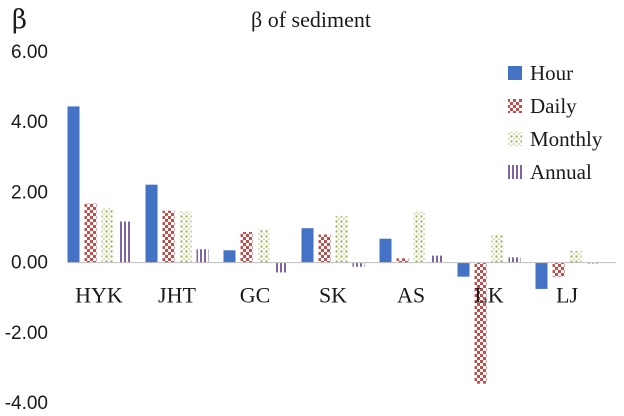  What do you see at coordinates (246, 247) in the screenshot?
I see `bar-daily-gc` at bounding box center [246, 247].